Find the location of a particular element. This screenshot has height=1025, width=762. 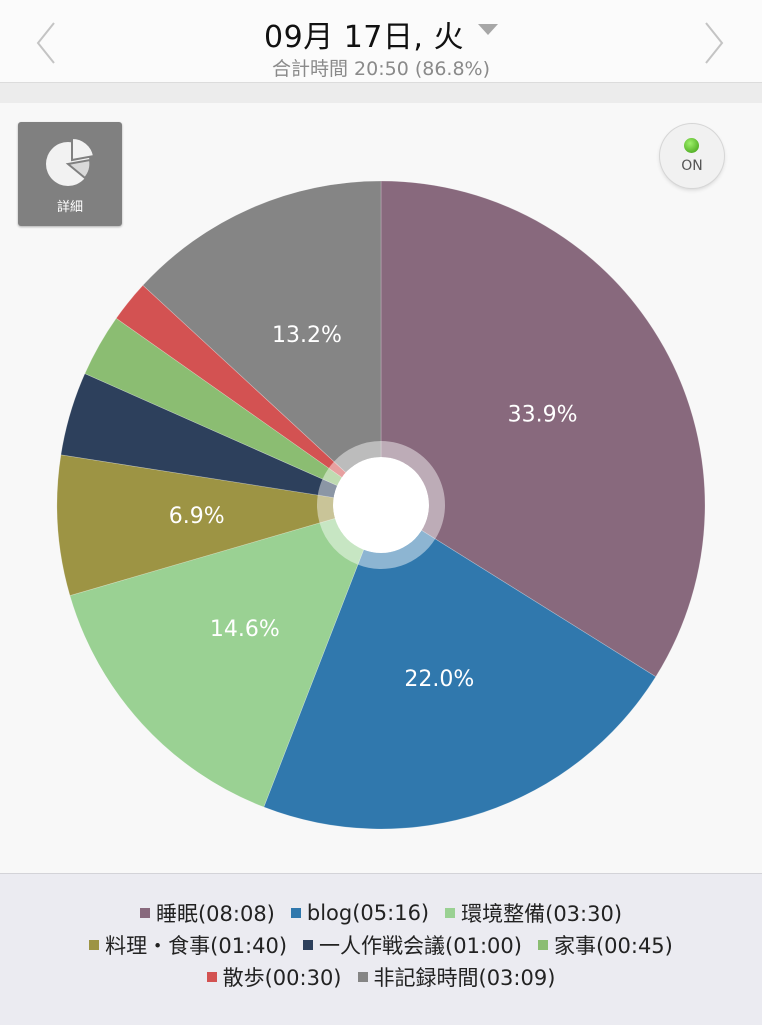

previous-day-button is located at coordinates (46, 43).